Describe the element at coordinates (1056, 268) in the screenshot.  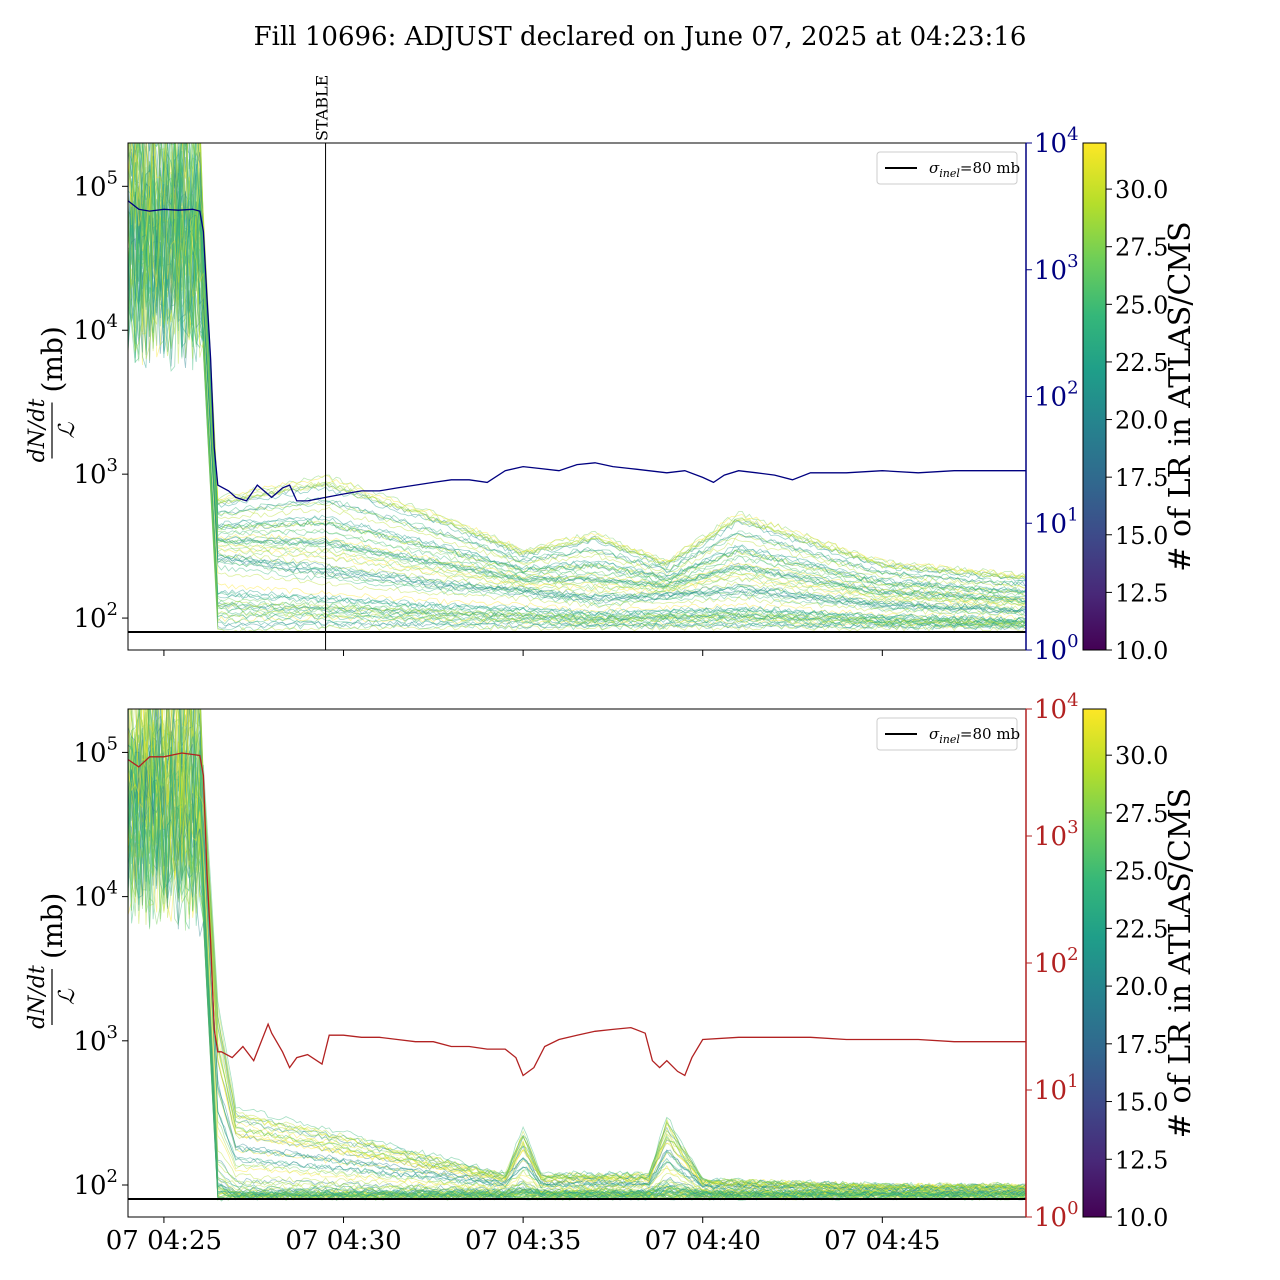
I see `secondary-tick-label: 10³` at that location.